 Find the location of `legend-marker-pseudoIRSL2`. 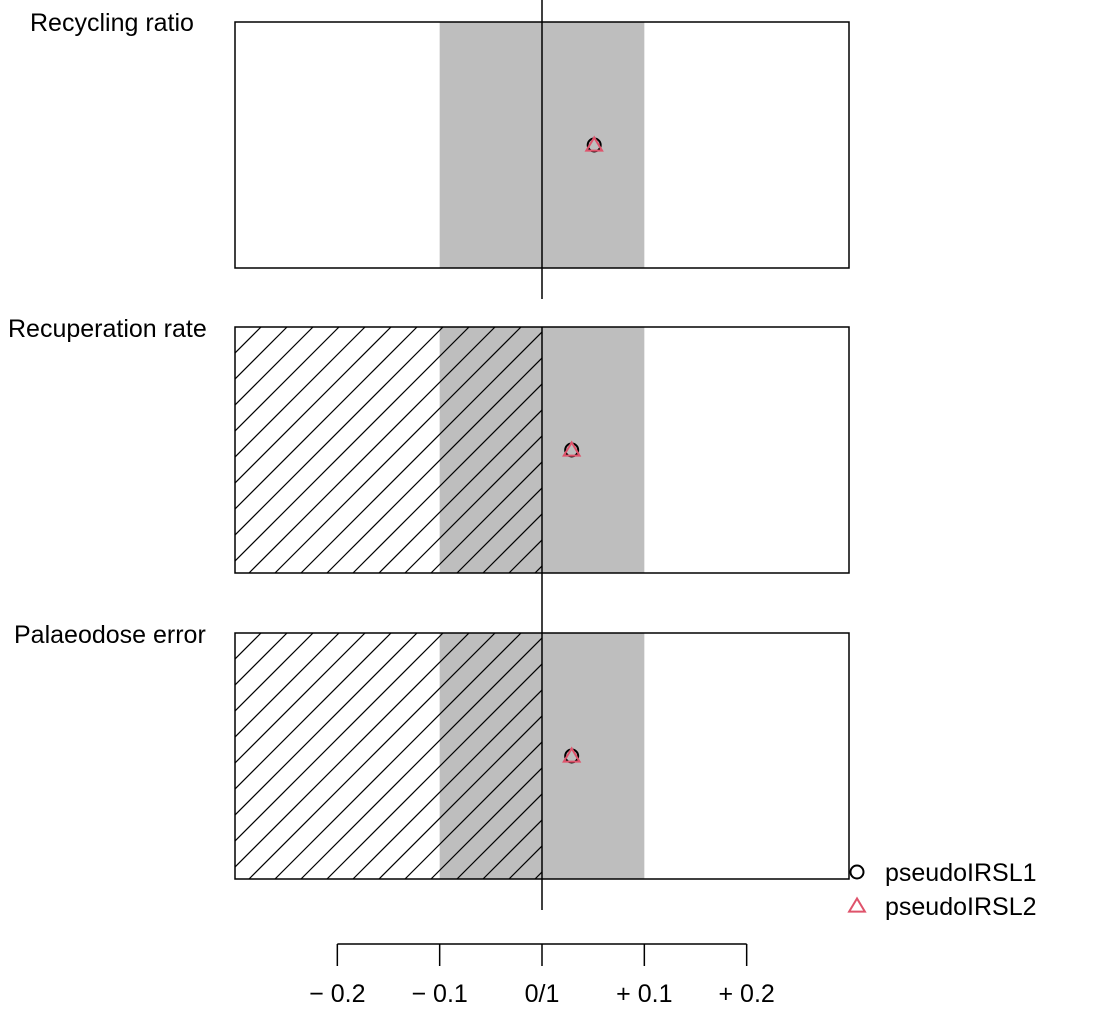

legend-marker-pseudoIRSL2 is located at coordinates (857, 904).